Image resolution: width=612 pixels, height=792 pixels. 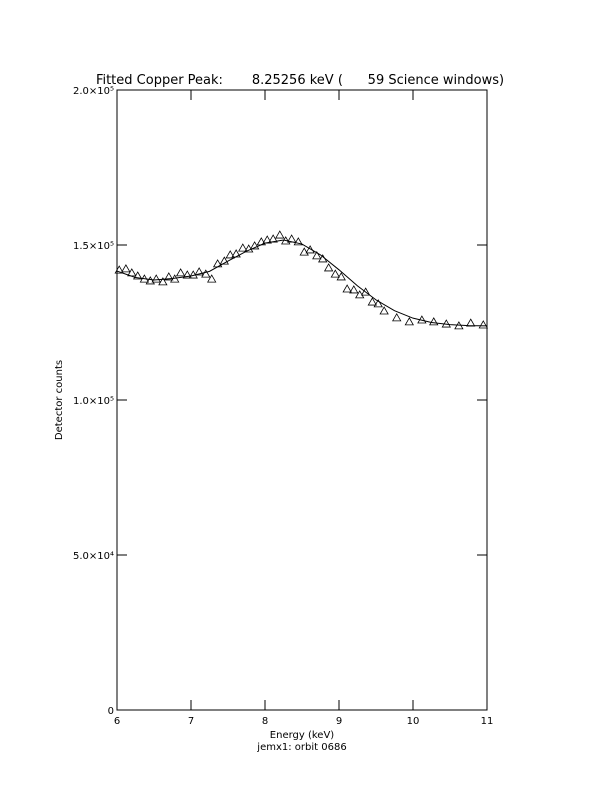 What do you see at coordinates (93, 556) in the screenshot?
I see `y-tick-label: 5.0×10⁴` at bounding box center [93, 556].